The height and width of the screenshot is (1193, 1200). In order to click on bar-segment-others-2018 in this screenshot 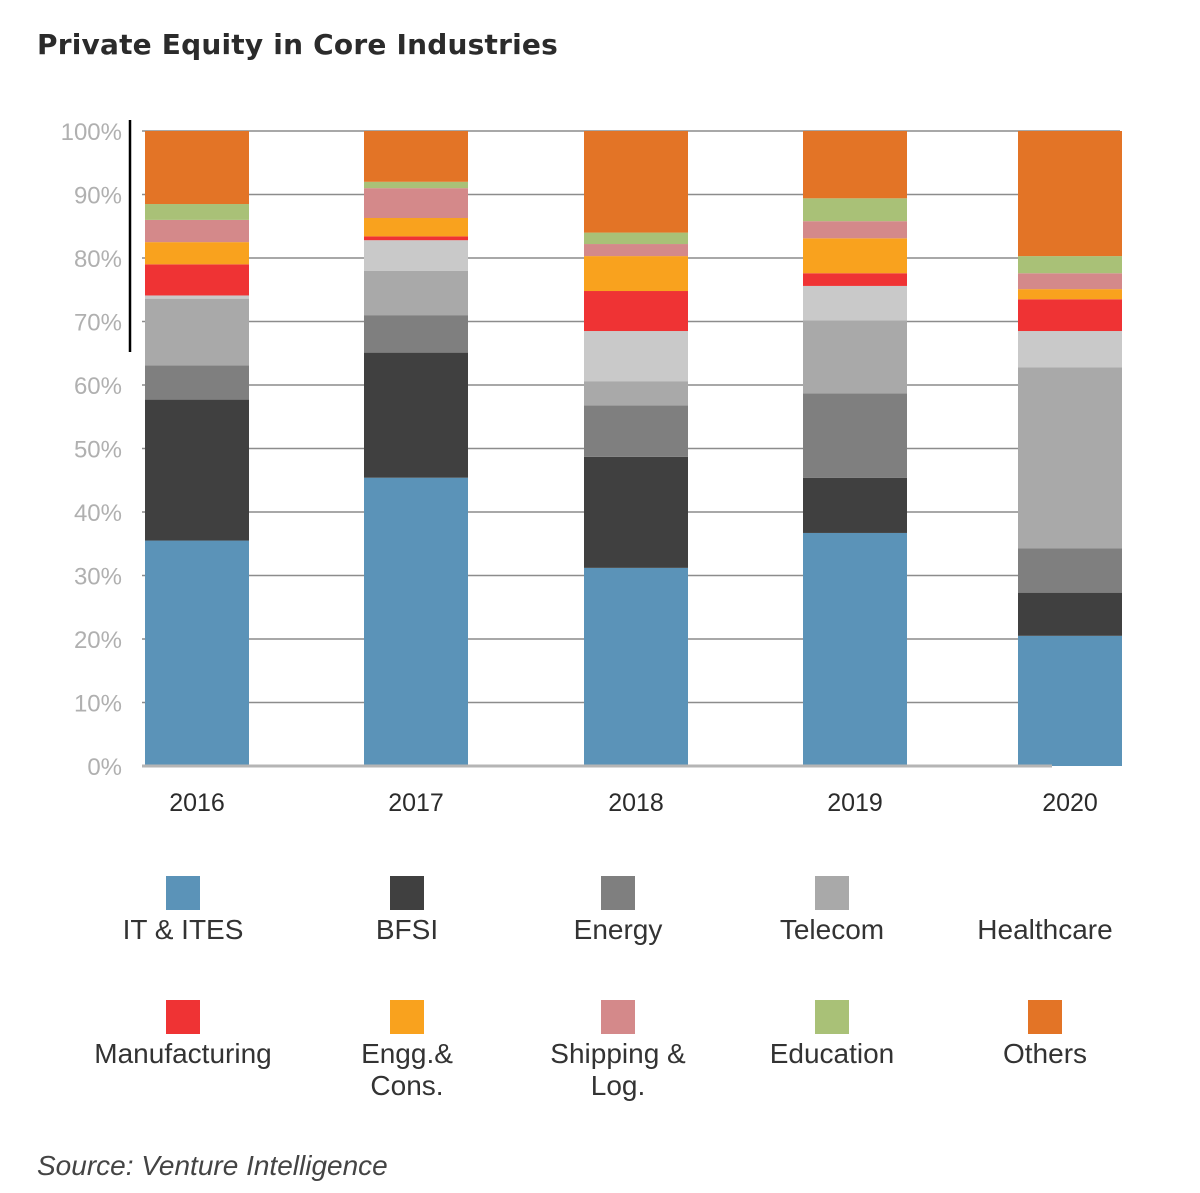, I will do `click(636, 182)`.